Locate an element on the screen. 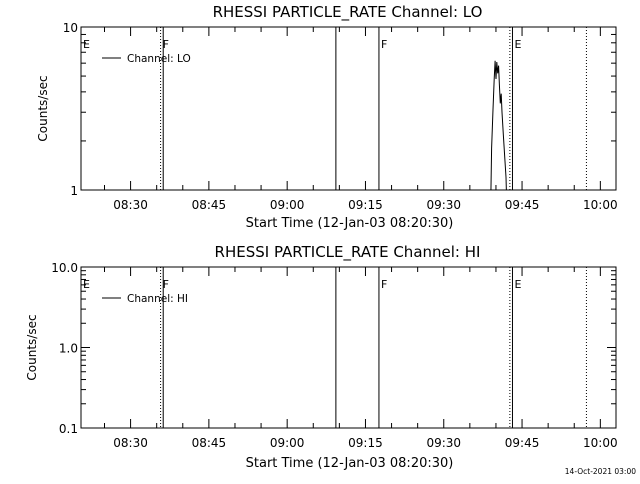 This screenshot has height=484, width=640. series-group is located at coordinates (498, 125).